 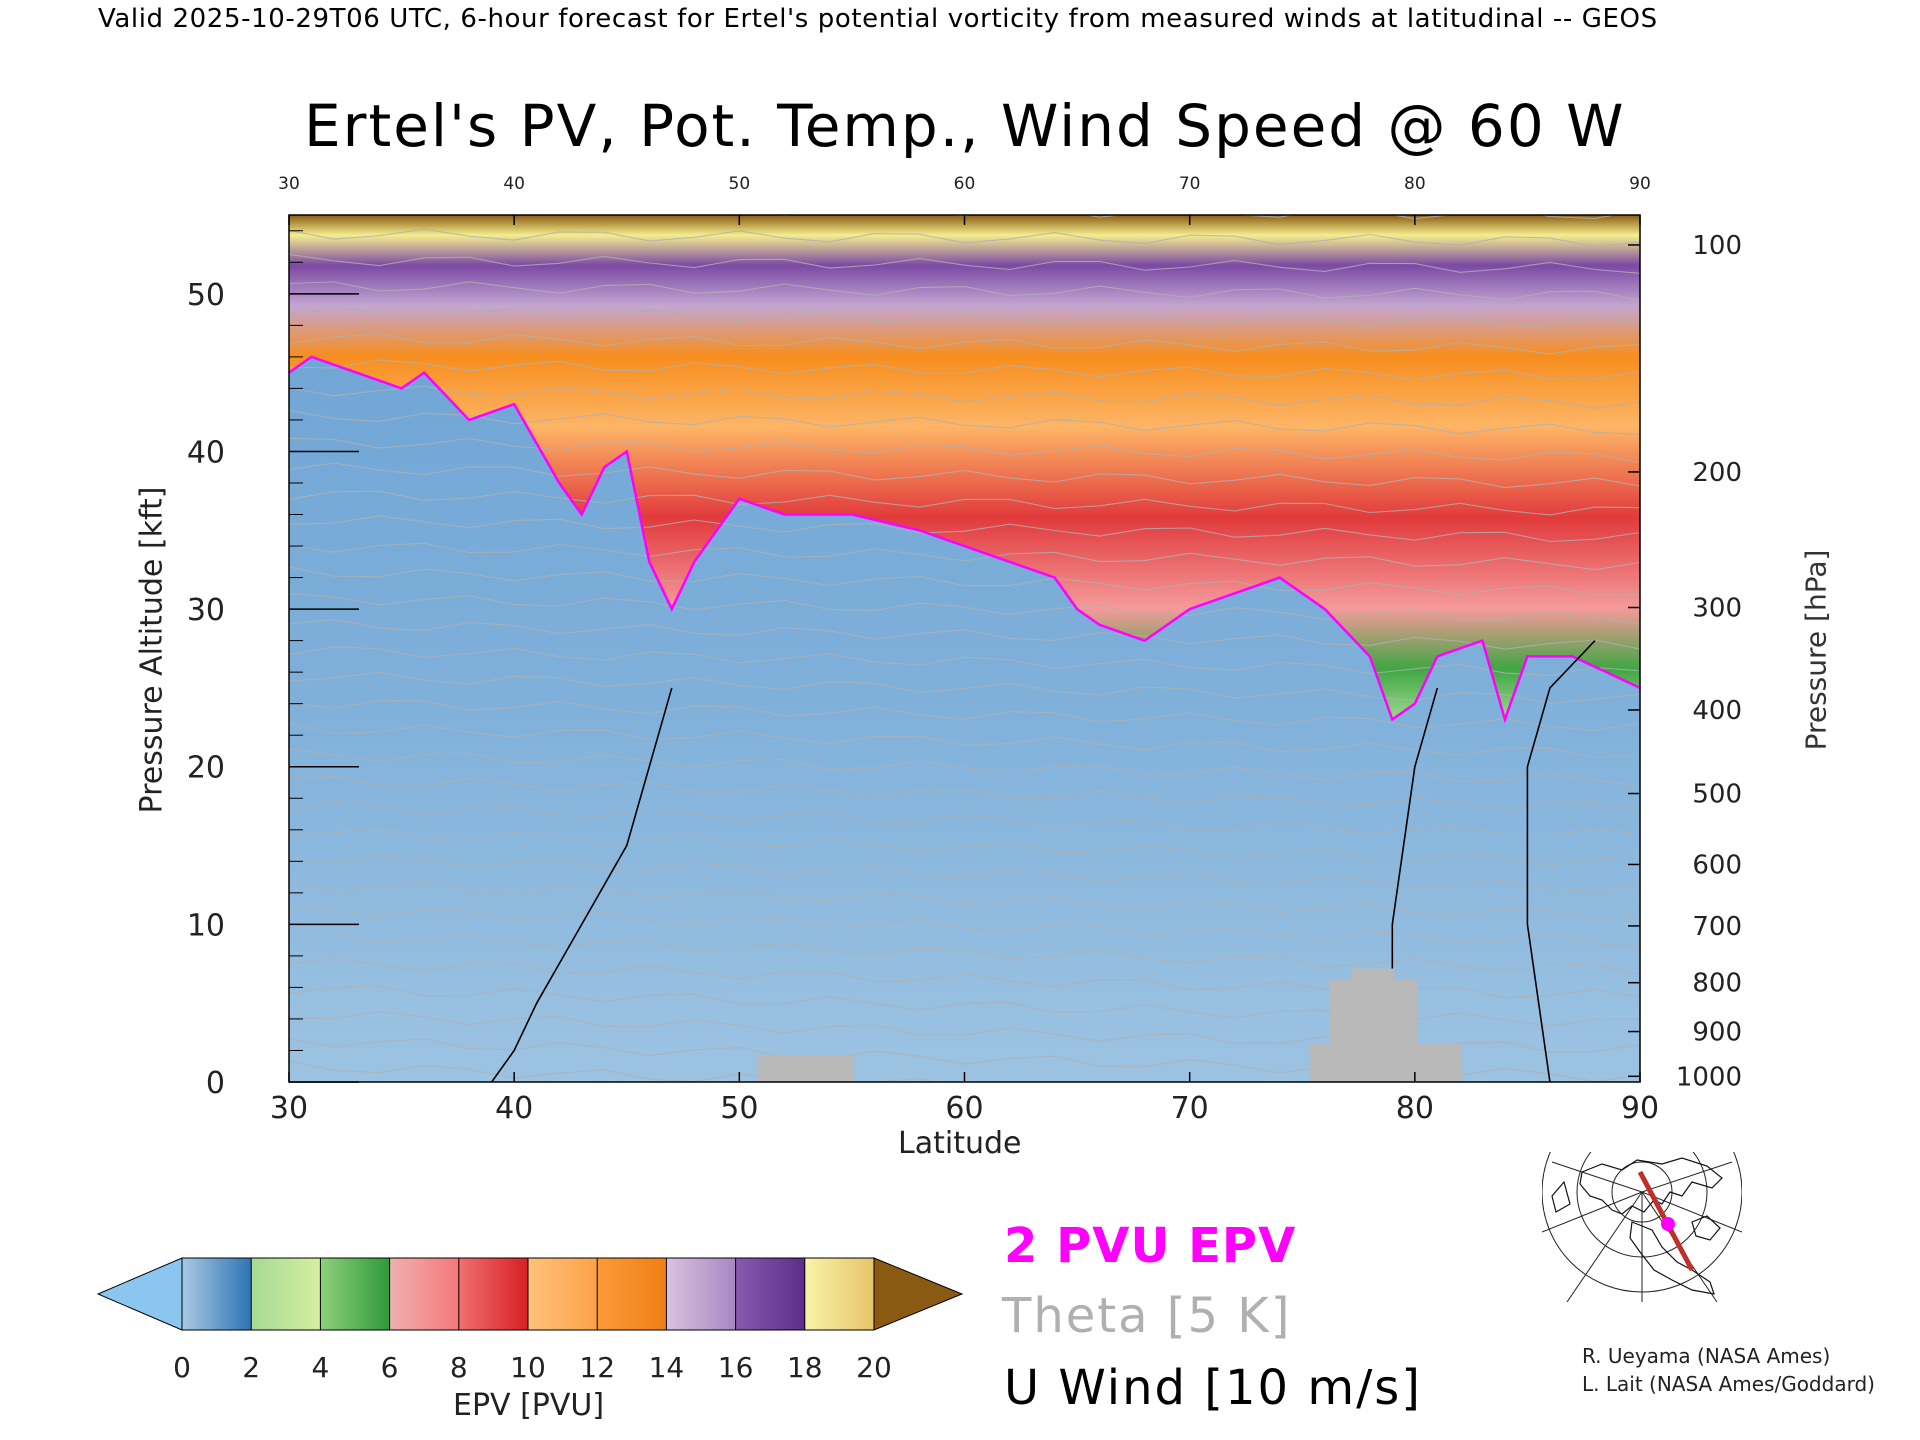 I want to click on colorbar-tick-label: 0, so click(x=182, y=1367).